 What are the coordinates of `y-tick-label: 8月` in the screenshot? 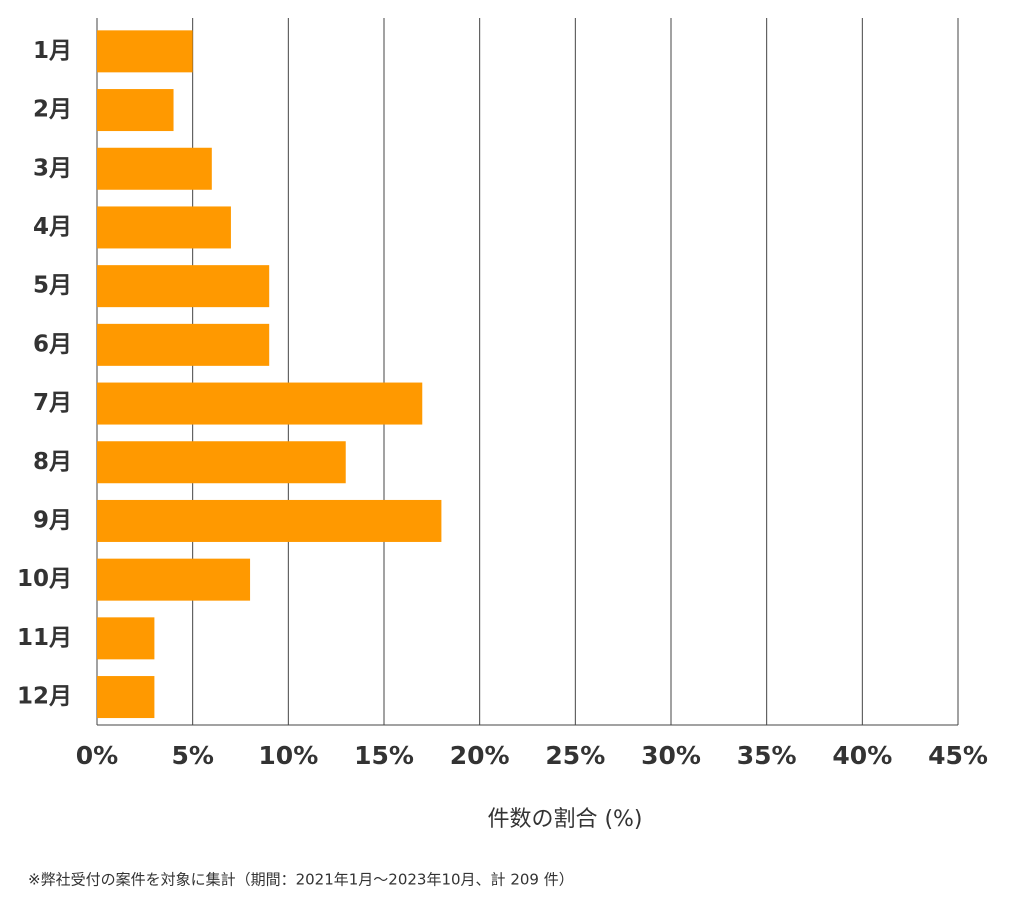 It's located at (52, 462).